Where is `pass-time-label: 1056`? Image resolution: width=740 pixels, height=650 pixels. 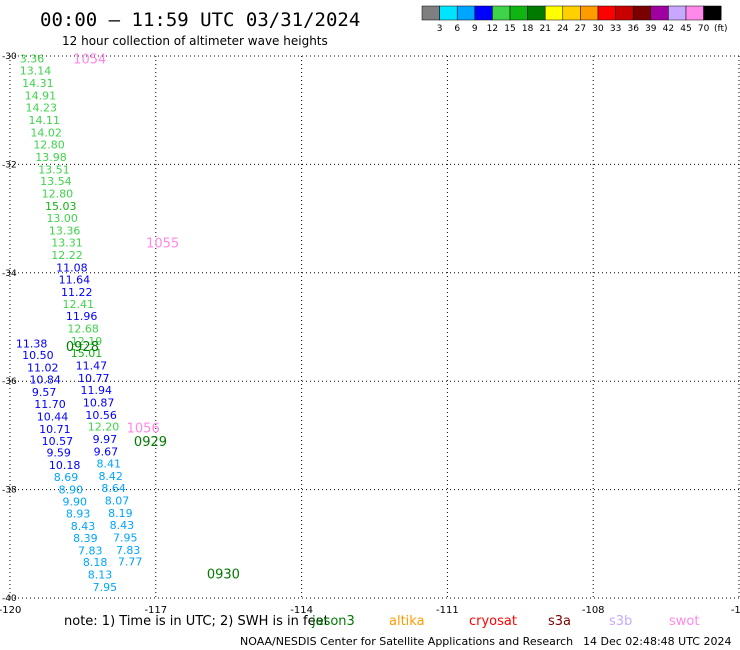
pass-time-label: 1056 is located at coordinates (143, 428).